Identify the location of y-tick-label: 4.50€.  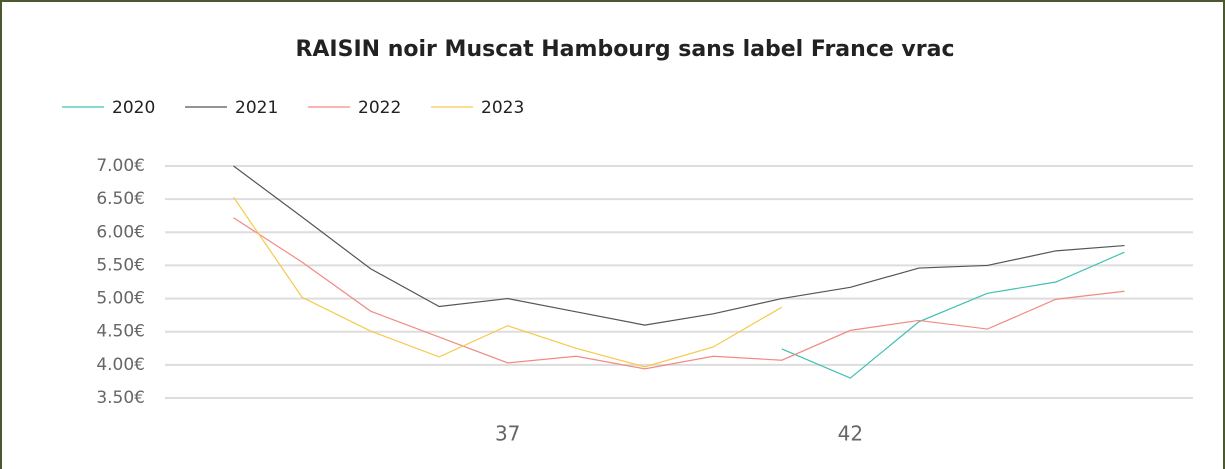
(120, 332).